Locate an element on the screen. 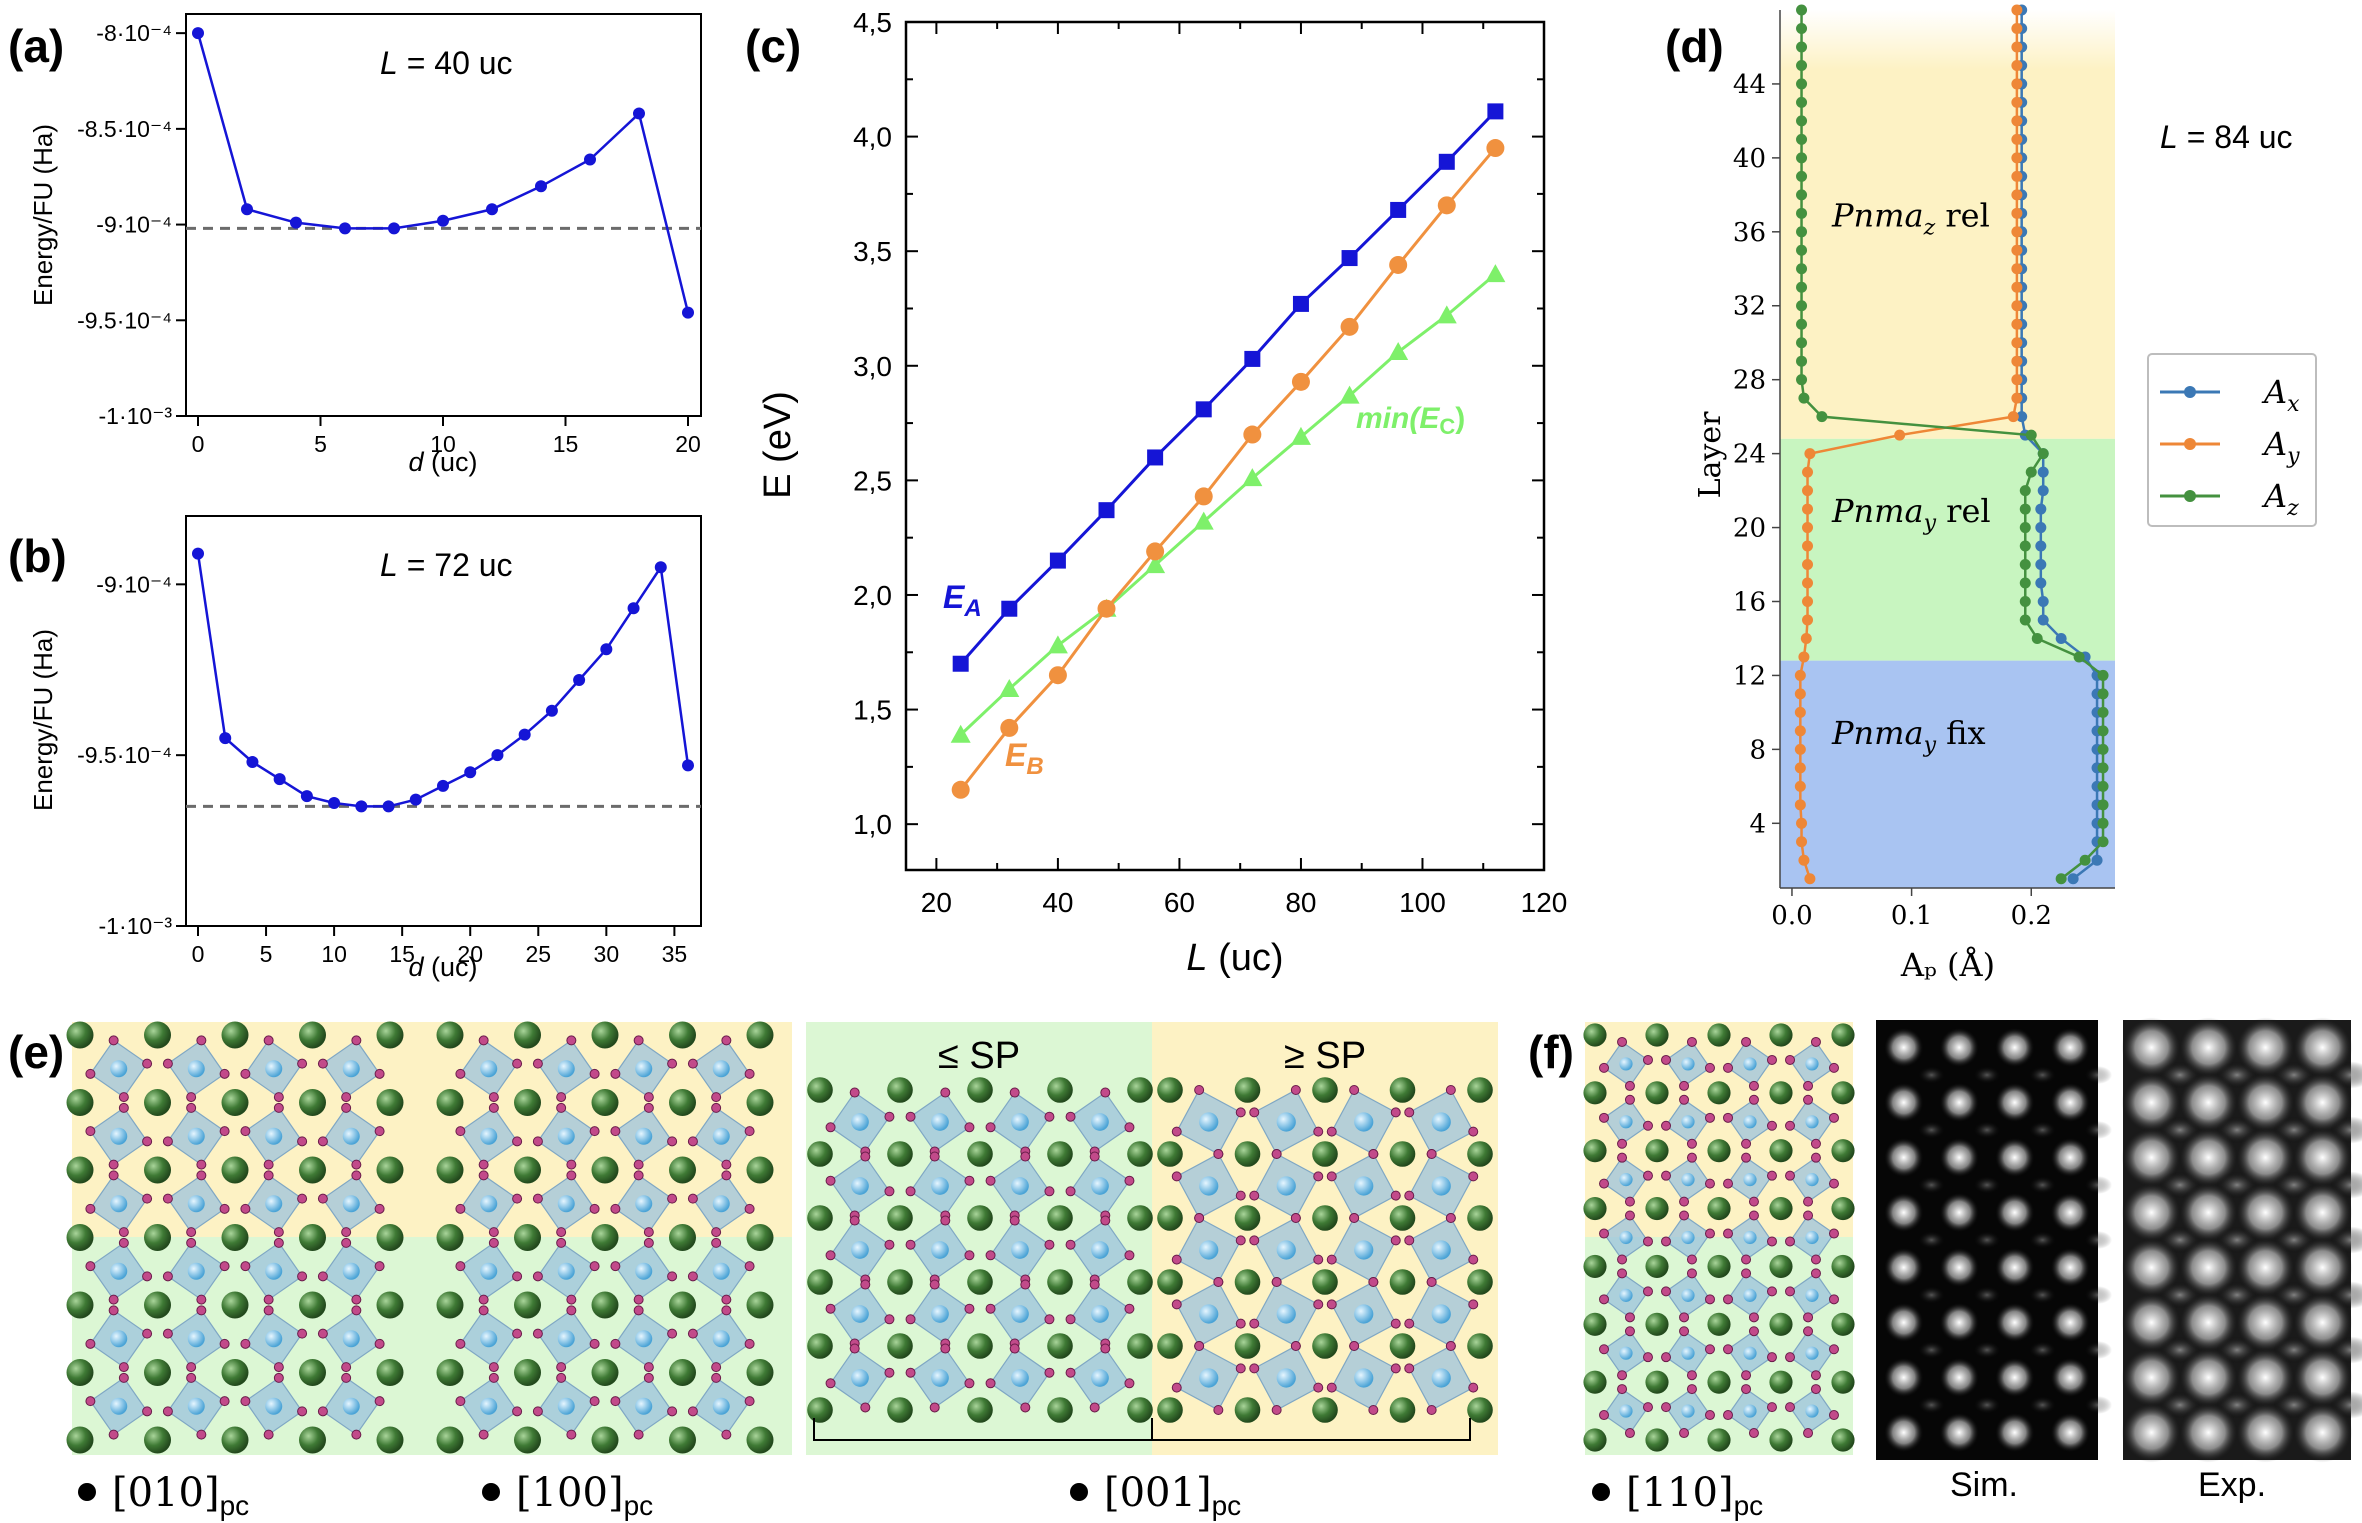 This screenshot has width=2362, height=1523. x-tick-label: 0.0 is located at coordinates (1791, 916).